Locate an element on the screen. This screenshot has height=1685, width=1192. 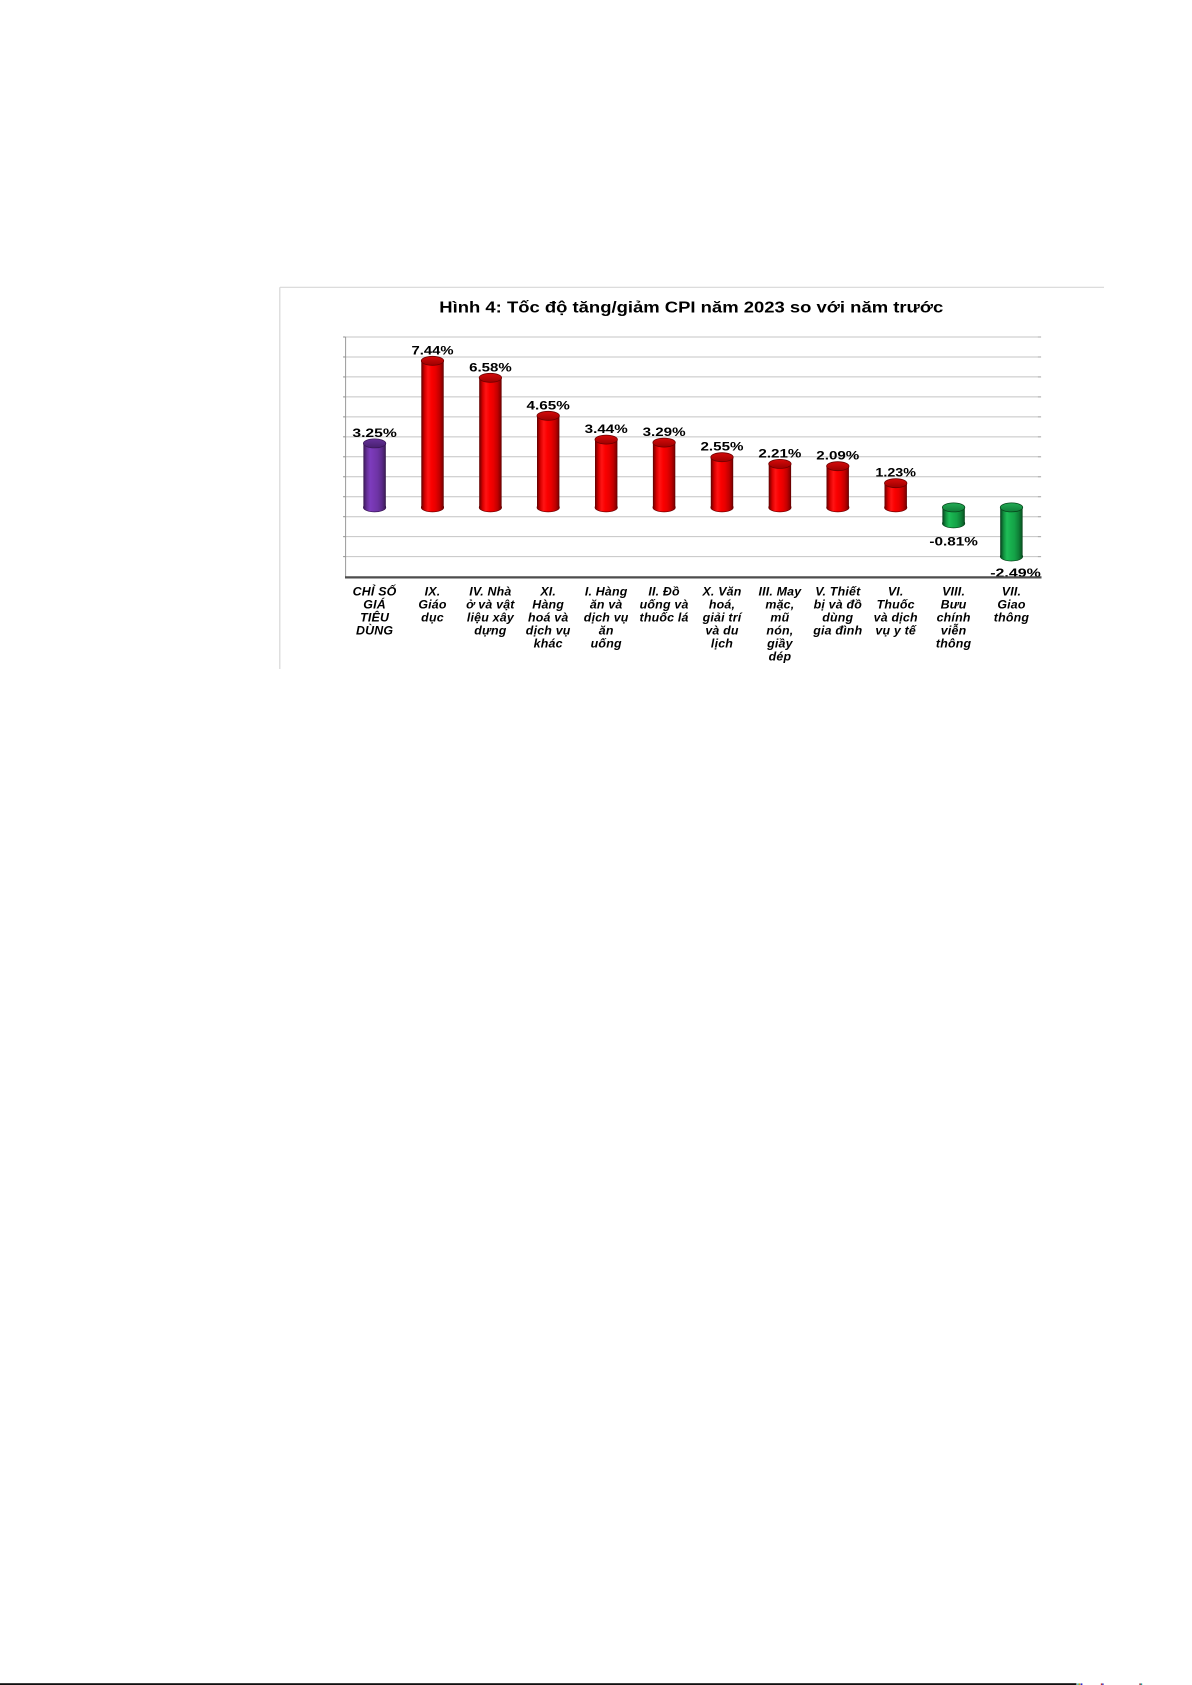
svg-text: 2.09% is located at coordinates (837, 456).